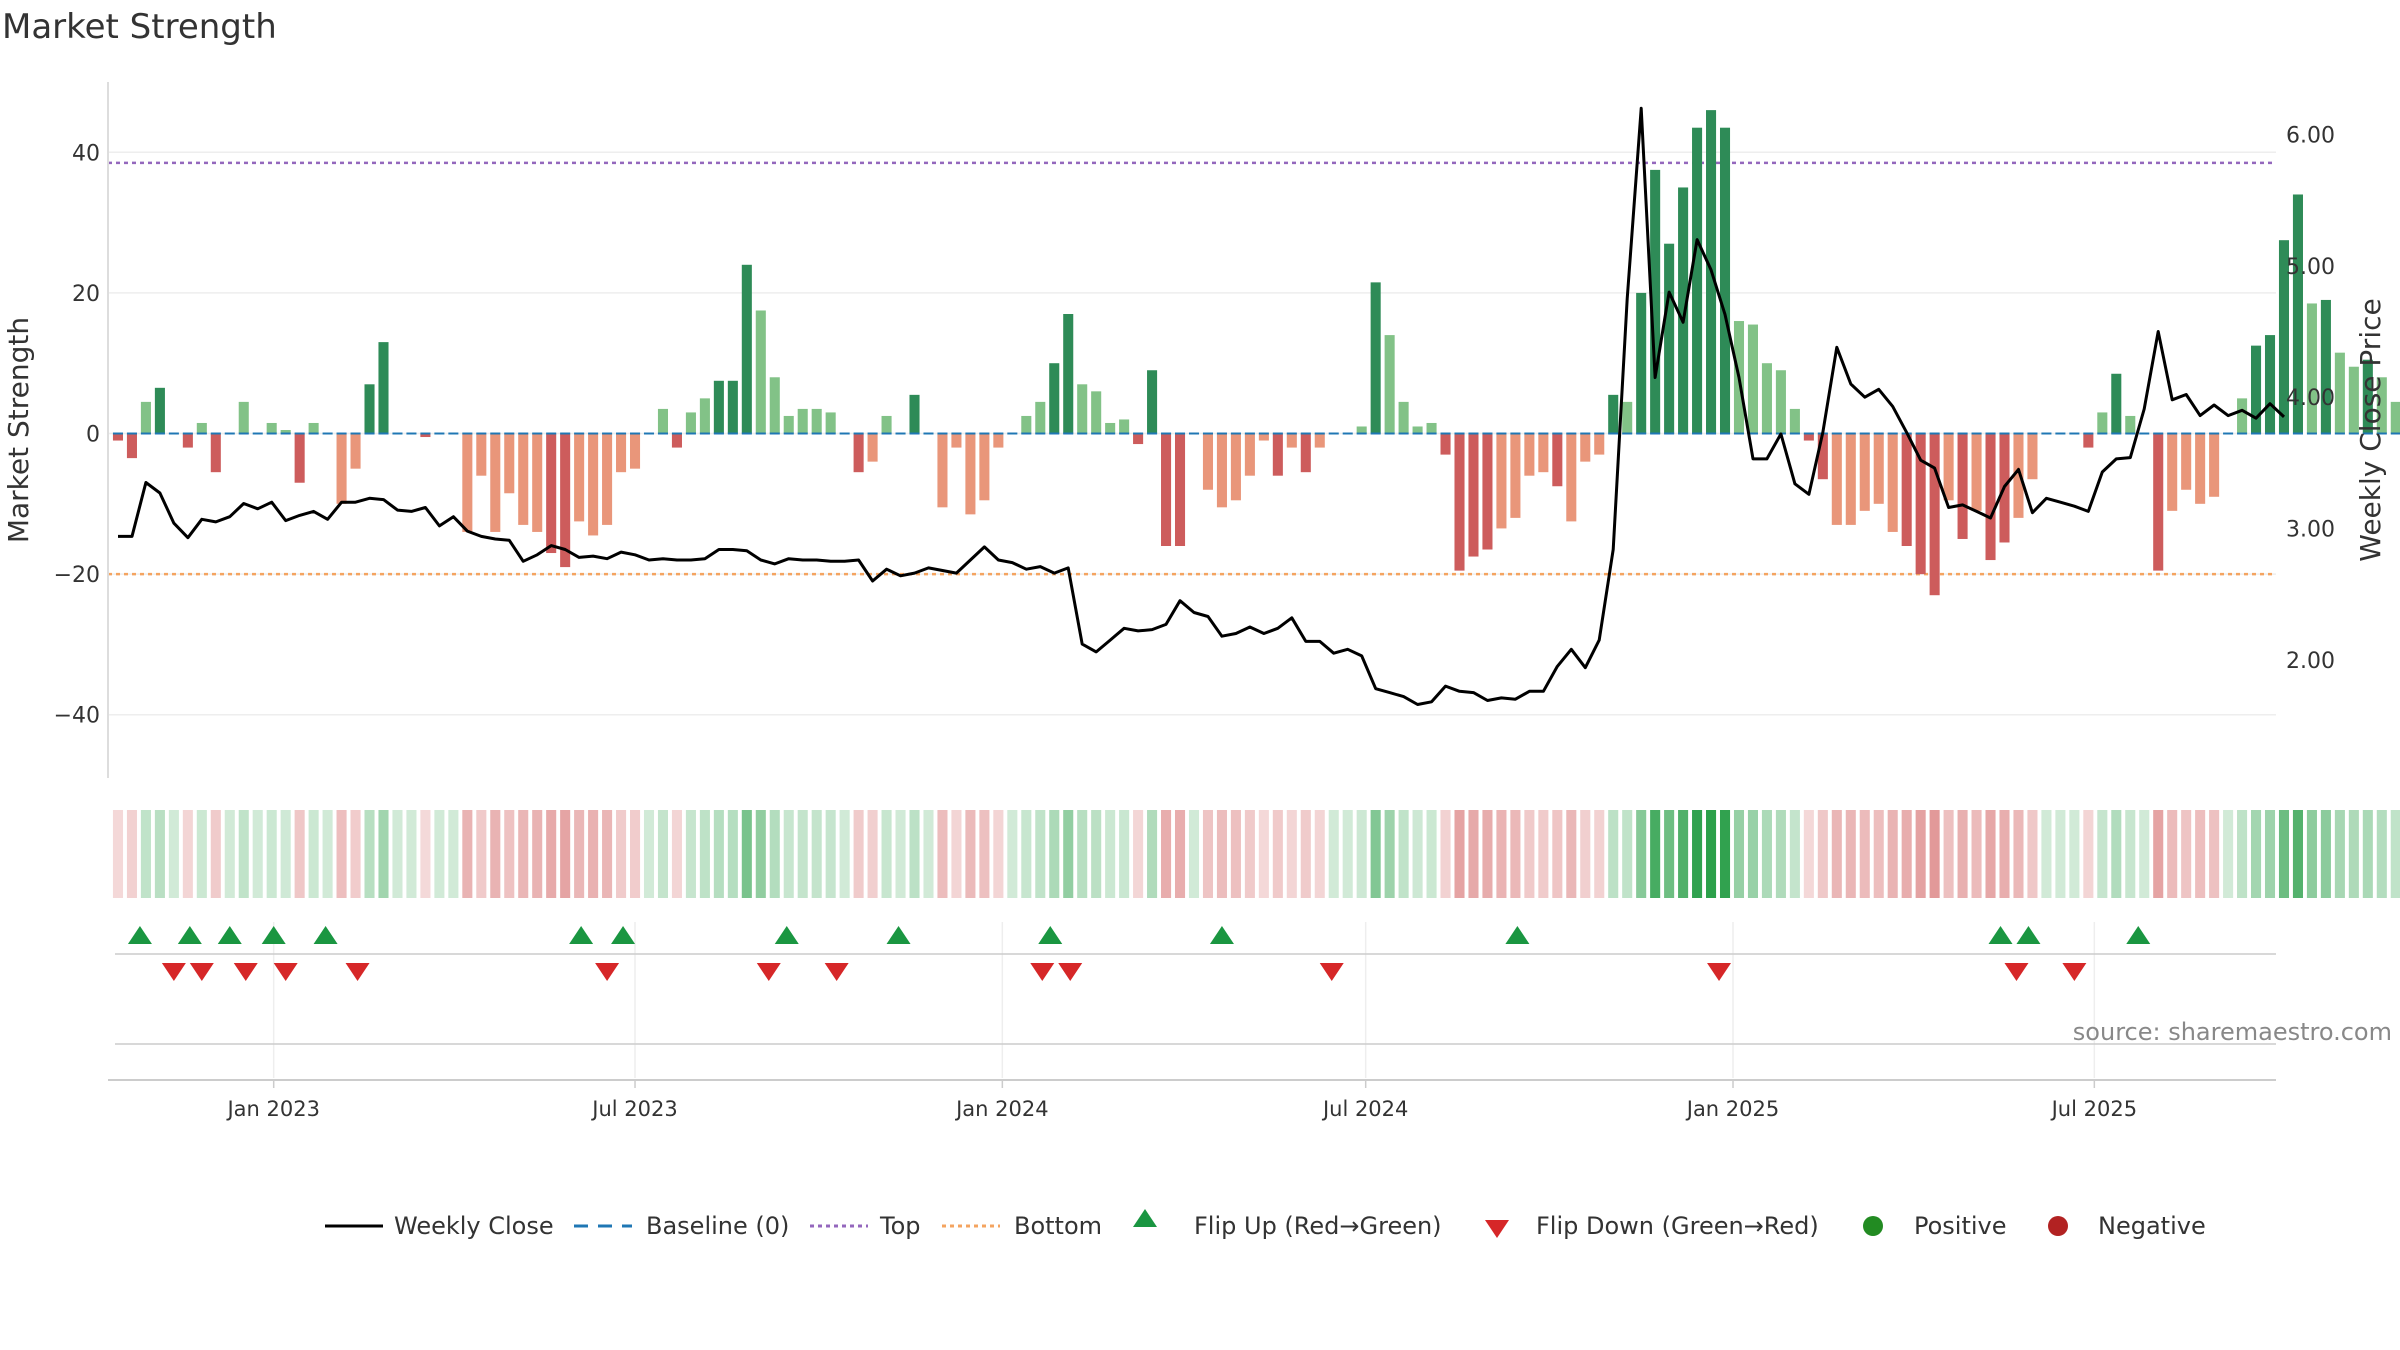 The image size is (2400, 1350). I want to click on x-tick-label: Jul 2024, so click(1364, 1109).